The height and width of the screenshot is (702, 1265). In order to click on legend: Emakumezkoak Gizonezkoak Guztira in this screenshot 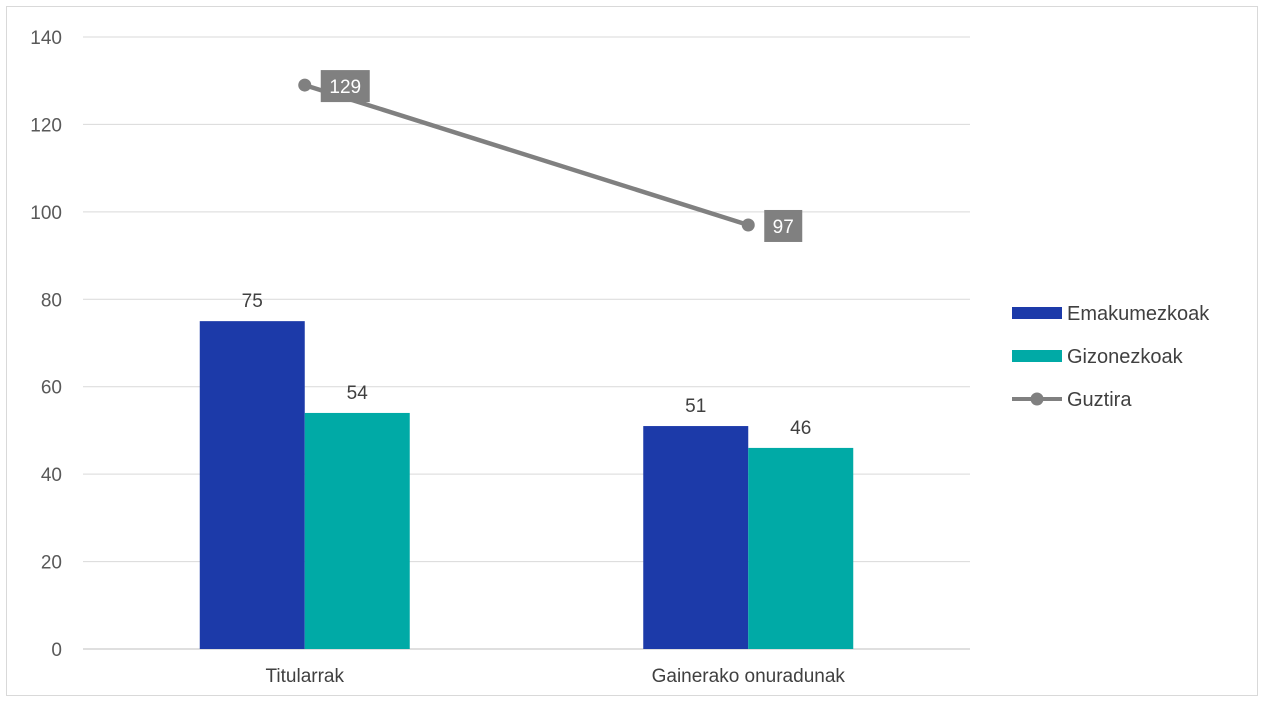, I will do `click(1111, 357)`.